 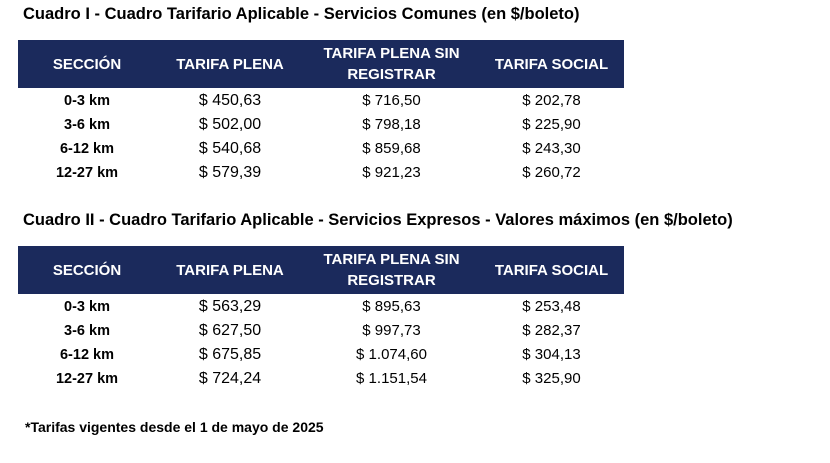 What do you see at coordinates (230, 306) in the screenshot?
I see `cell-tarifa-plena: $ 563,29` at bounding box center [230, 306].